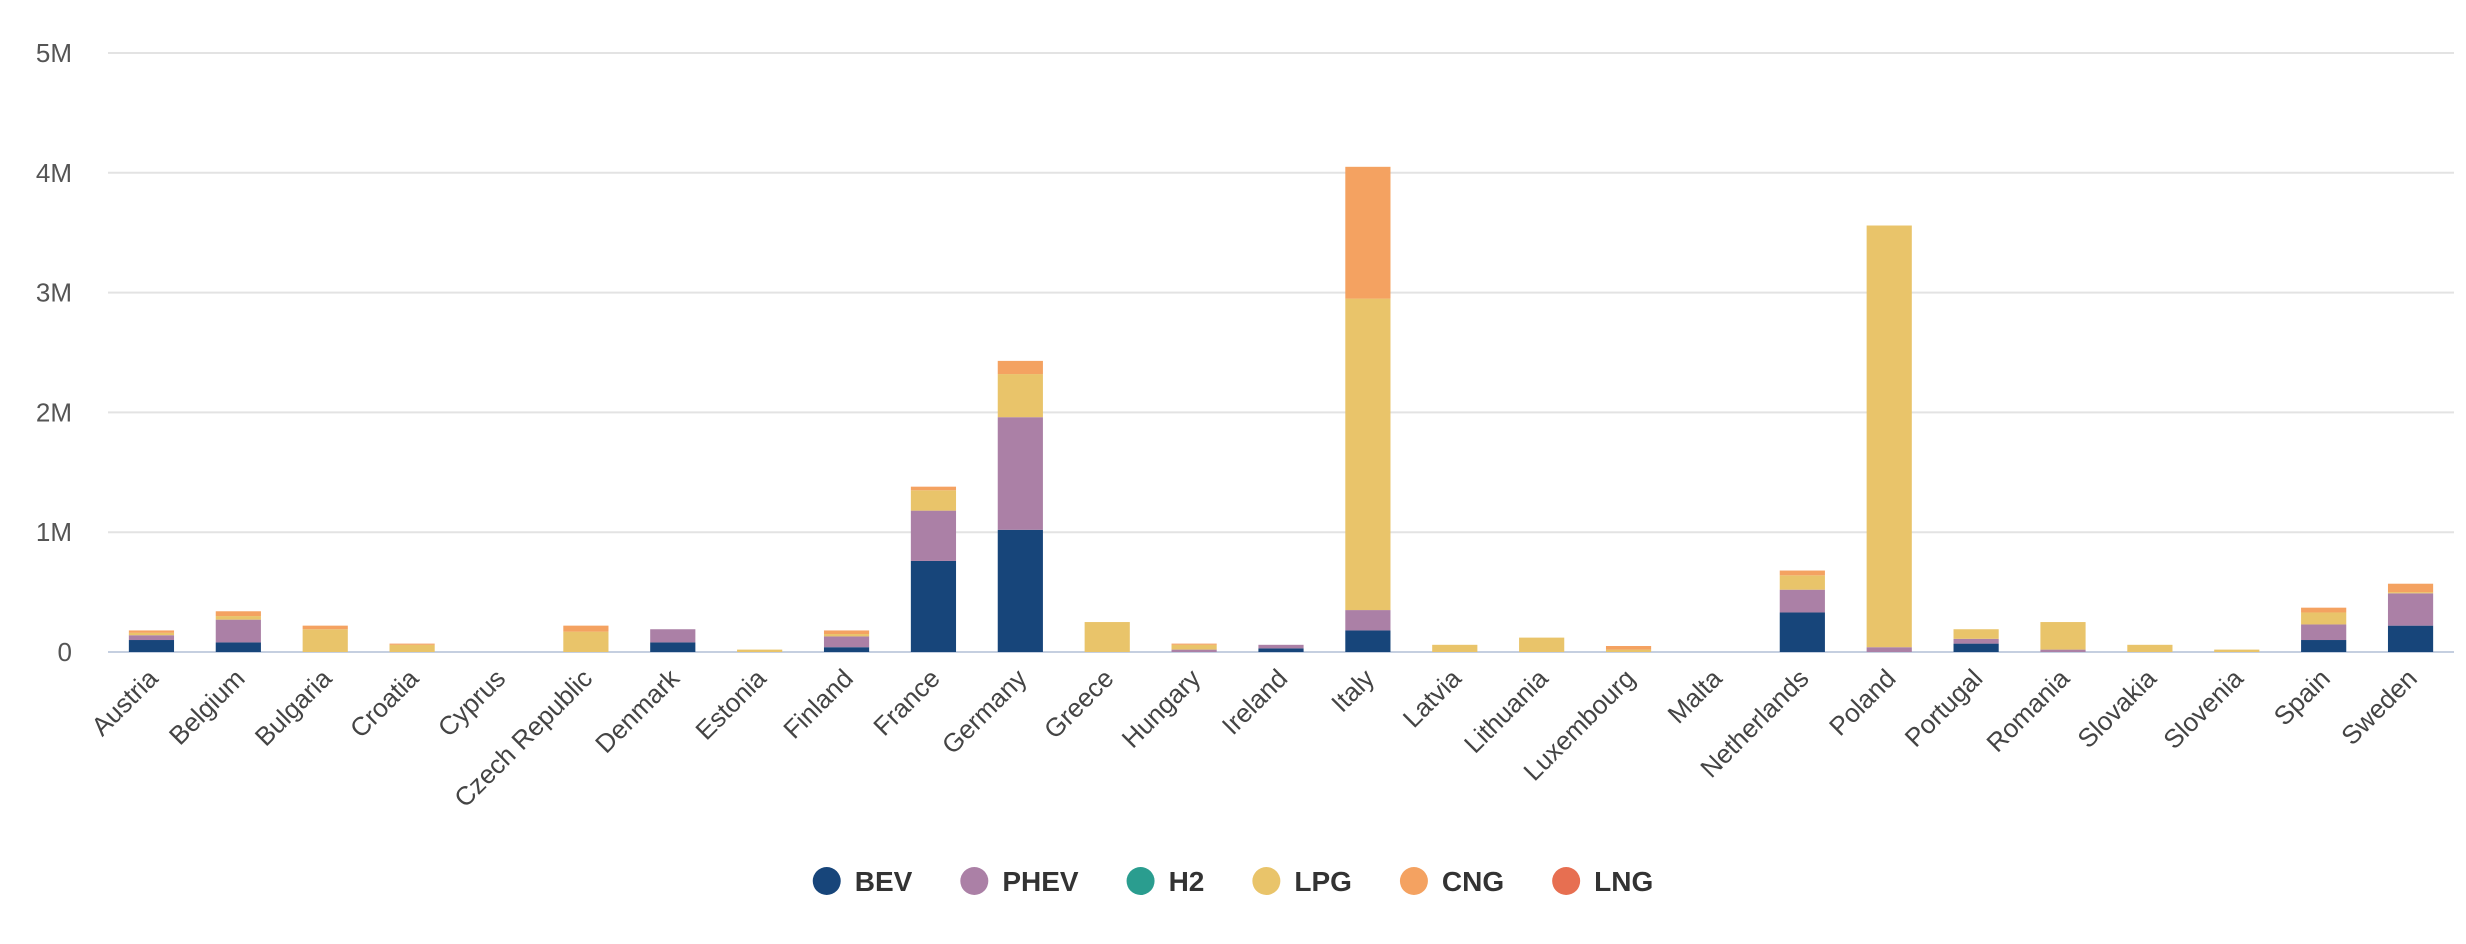 The width and height of the screenshot is (2466, 944). I want to click on legend-item-cng: CNG, so click(1451, 881).